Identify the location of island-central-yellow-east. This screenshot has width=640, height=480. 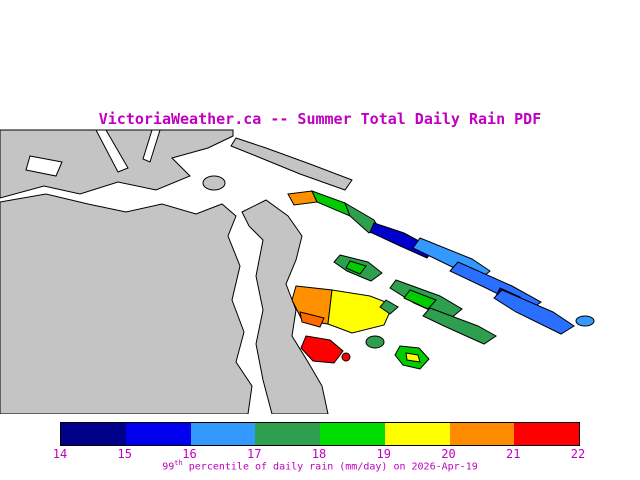
(360, 311).